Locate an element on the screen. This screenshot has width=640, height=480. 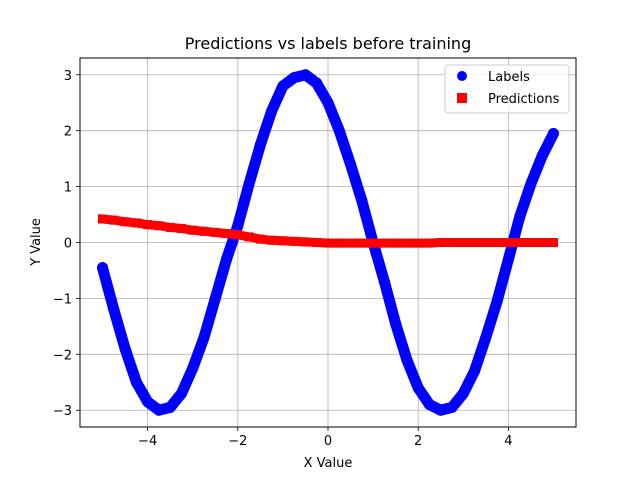
chart-title: Predictions vs labels before training is located at coordinates (328, 43).